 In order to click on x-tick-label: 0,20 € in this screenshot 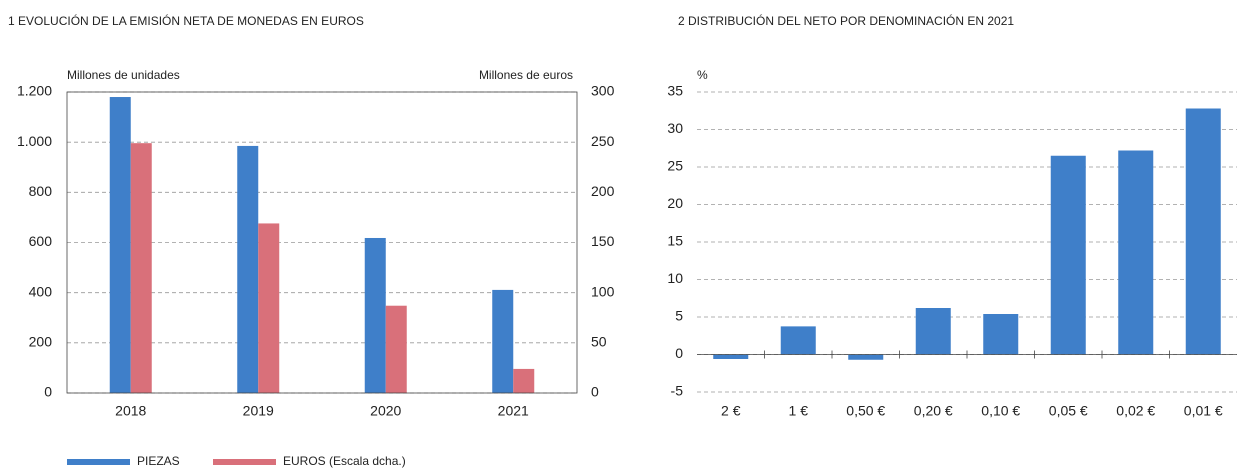, I will do `click(933, 411)`.